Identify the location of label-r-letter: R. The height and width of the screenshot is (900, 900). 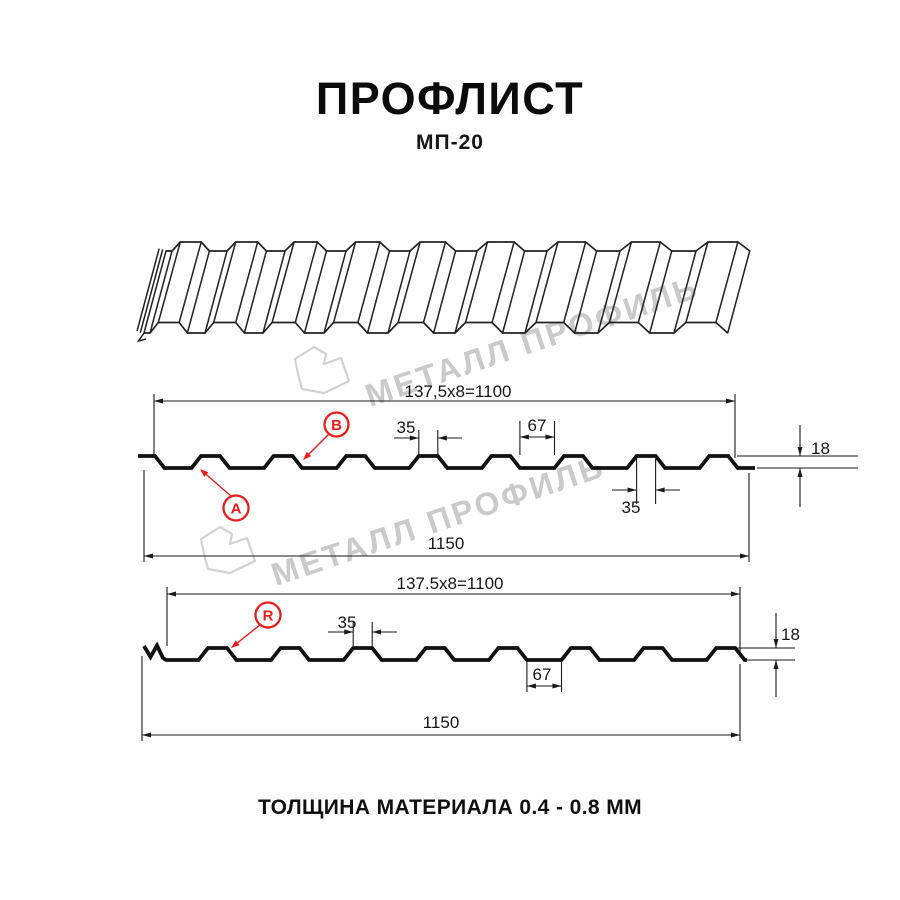
(268, 616).